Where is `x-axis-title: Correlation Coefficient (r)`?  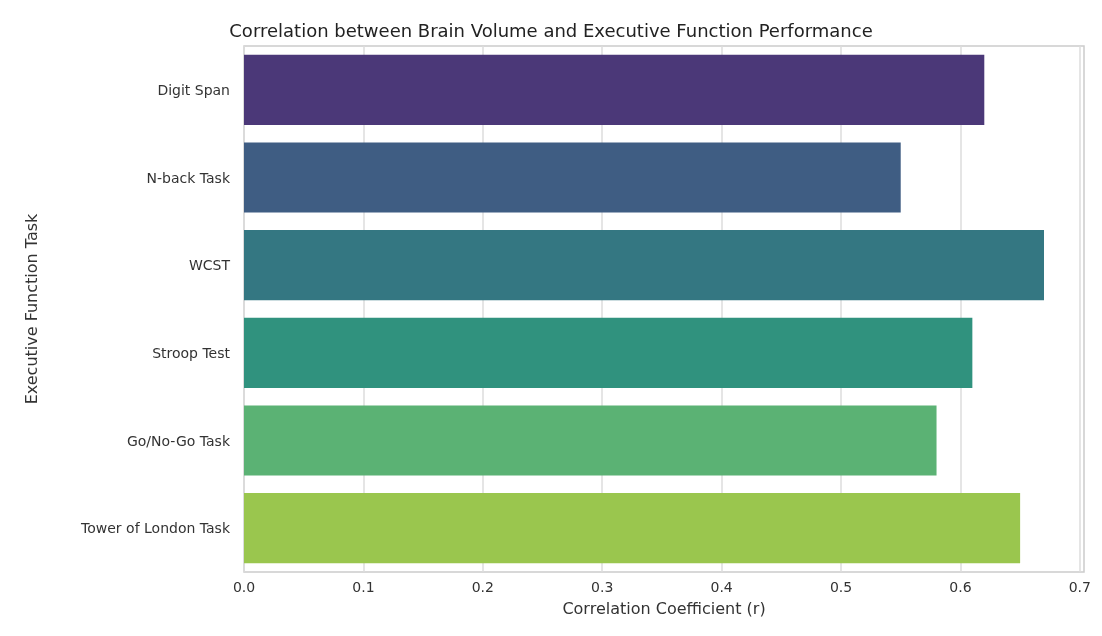
x-axis-title: Correlation Coefficient (r) is located at coordinates (664, 608).